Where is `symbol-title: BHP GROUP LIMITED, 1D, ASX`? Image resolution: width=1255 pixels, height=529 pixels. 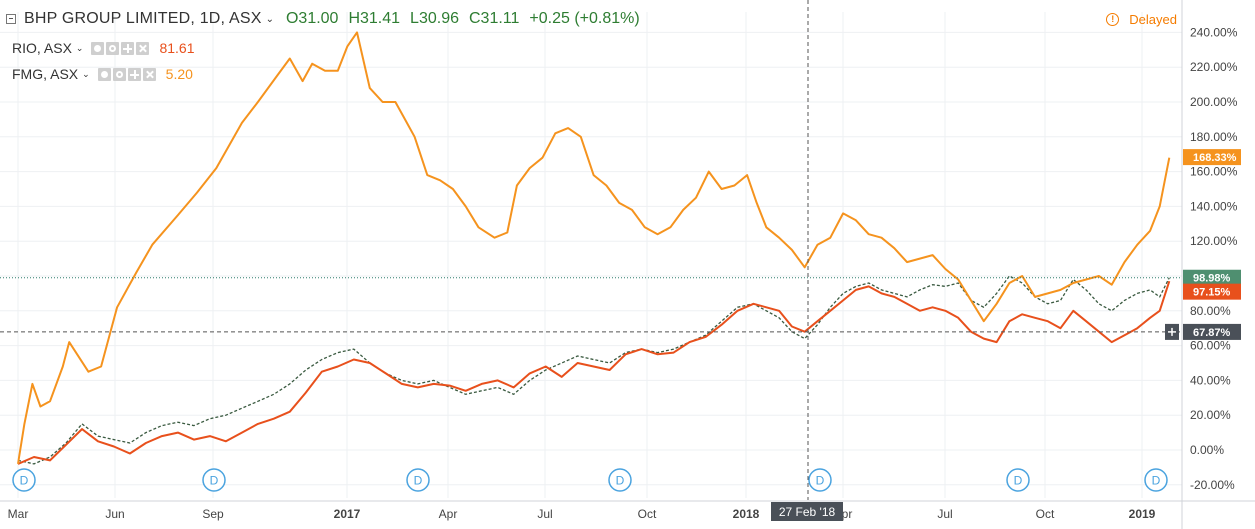 symbol-title: BHP GROUP LIMITED, 1D, ASX is located at coordinates (143, 18).